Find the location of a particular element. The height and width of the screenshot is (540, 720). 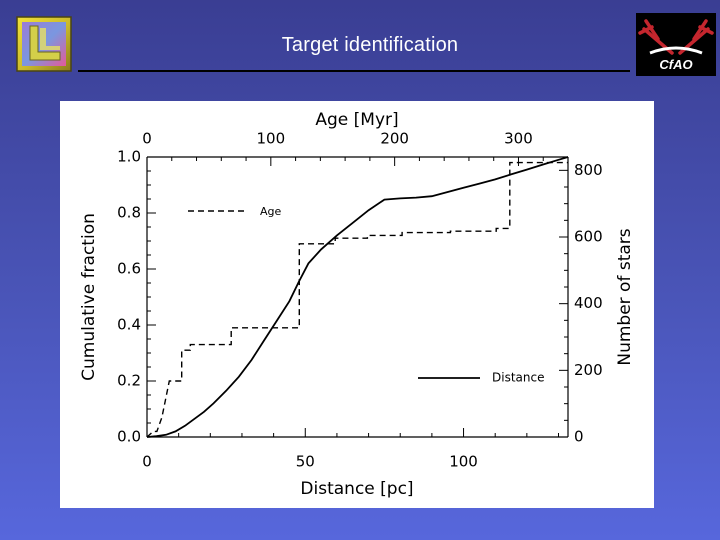

title-divider is located at coordinates (354, 71).